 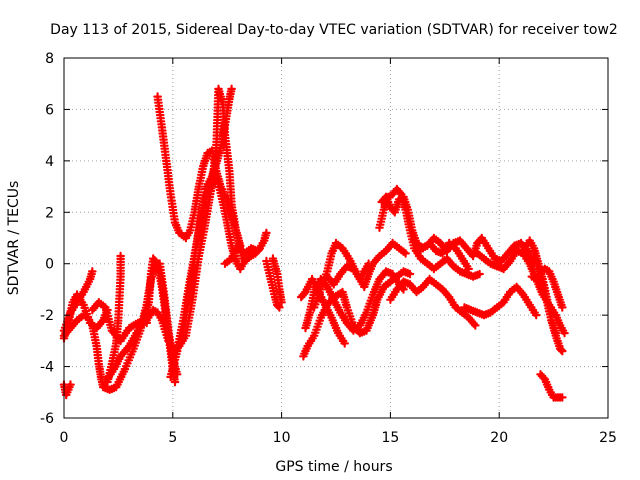 I want to click on y-tick-label: -6, so click(x=47, y=419).